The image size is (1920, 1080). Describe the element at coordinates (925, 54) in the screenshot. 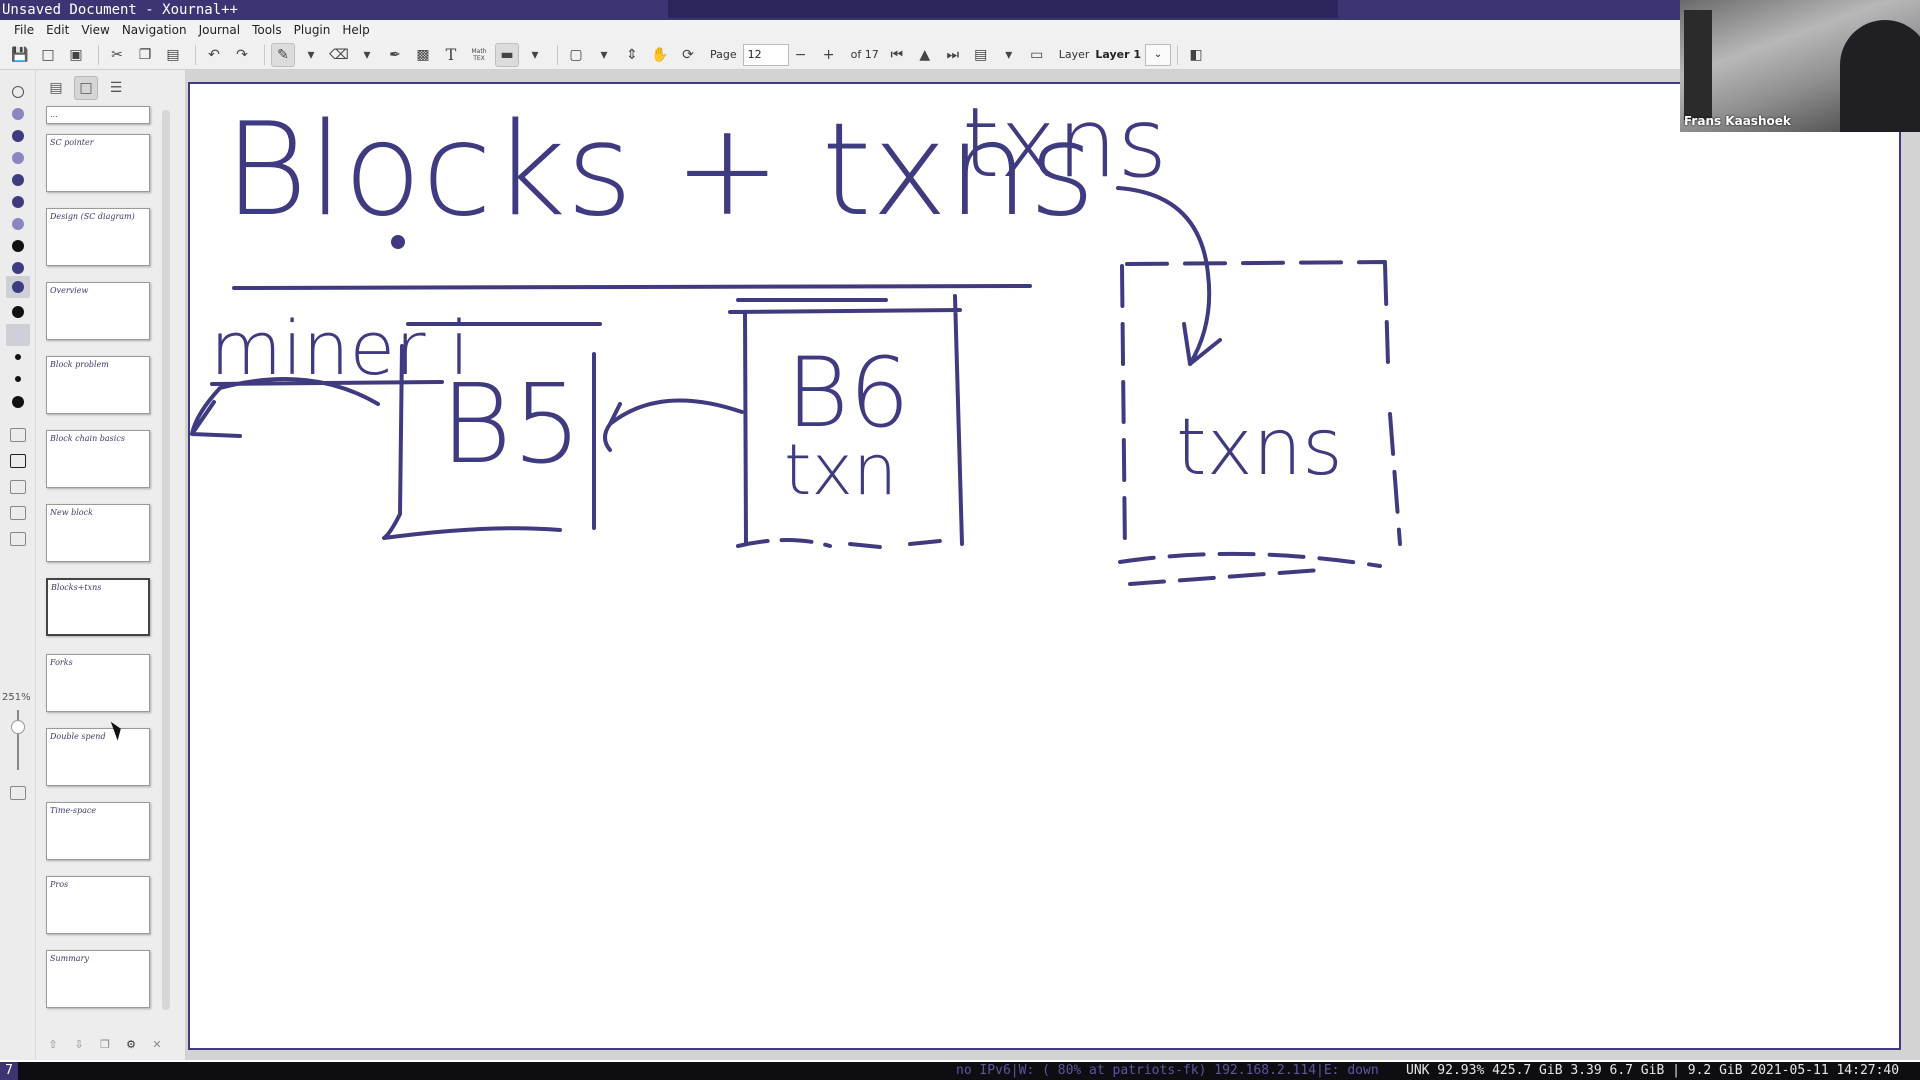

I see `previous-page-icon: ▲` at that location.